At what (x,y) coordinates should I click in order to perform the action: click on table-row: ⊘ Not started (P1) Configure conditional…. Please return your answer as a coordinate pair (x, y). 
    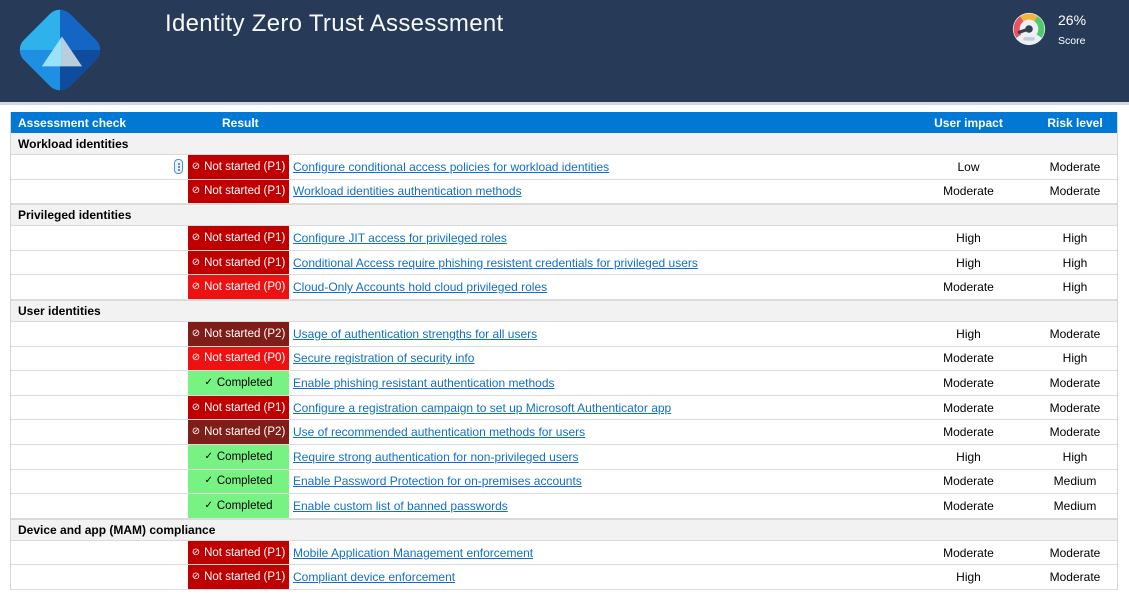
    Looking at the image, I should click on (564, 167).